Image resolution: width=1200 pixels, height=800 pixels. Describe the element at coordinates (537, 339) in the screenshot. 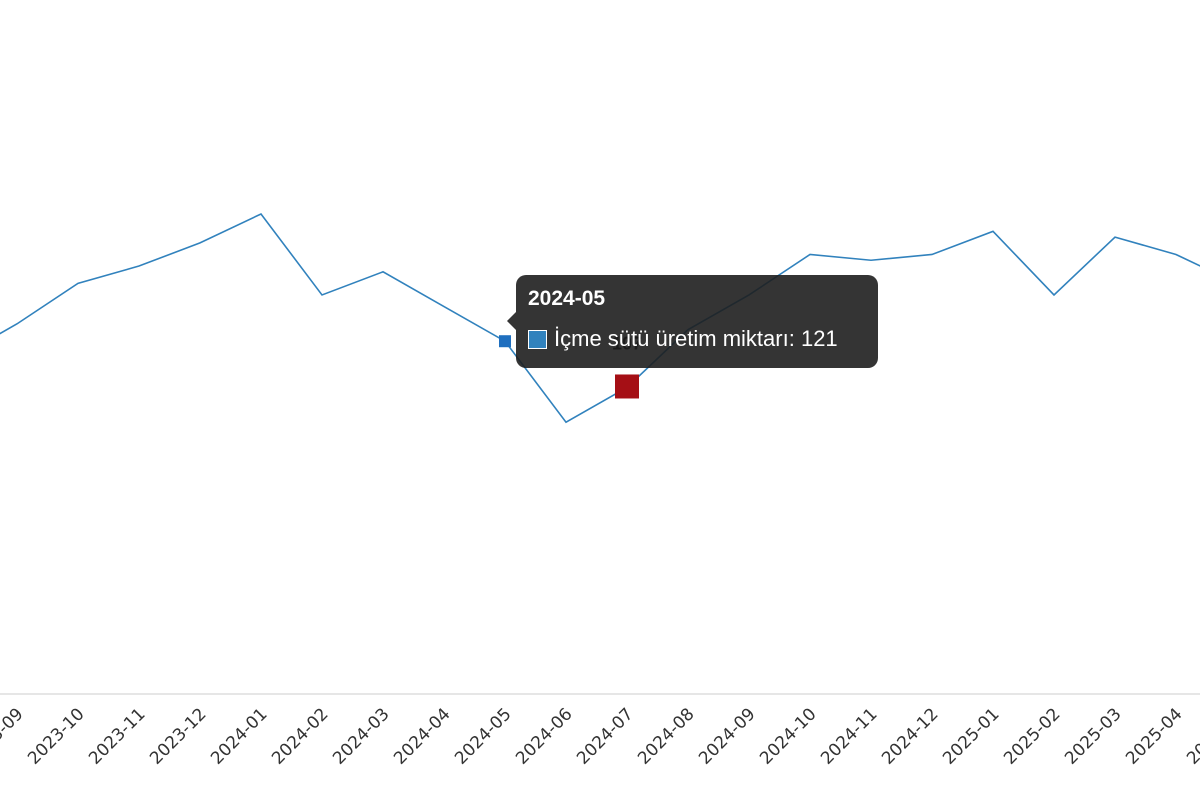

I see `tooltip-swatch-icon` at that location.